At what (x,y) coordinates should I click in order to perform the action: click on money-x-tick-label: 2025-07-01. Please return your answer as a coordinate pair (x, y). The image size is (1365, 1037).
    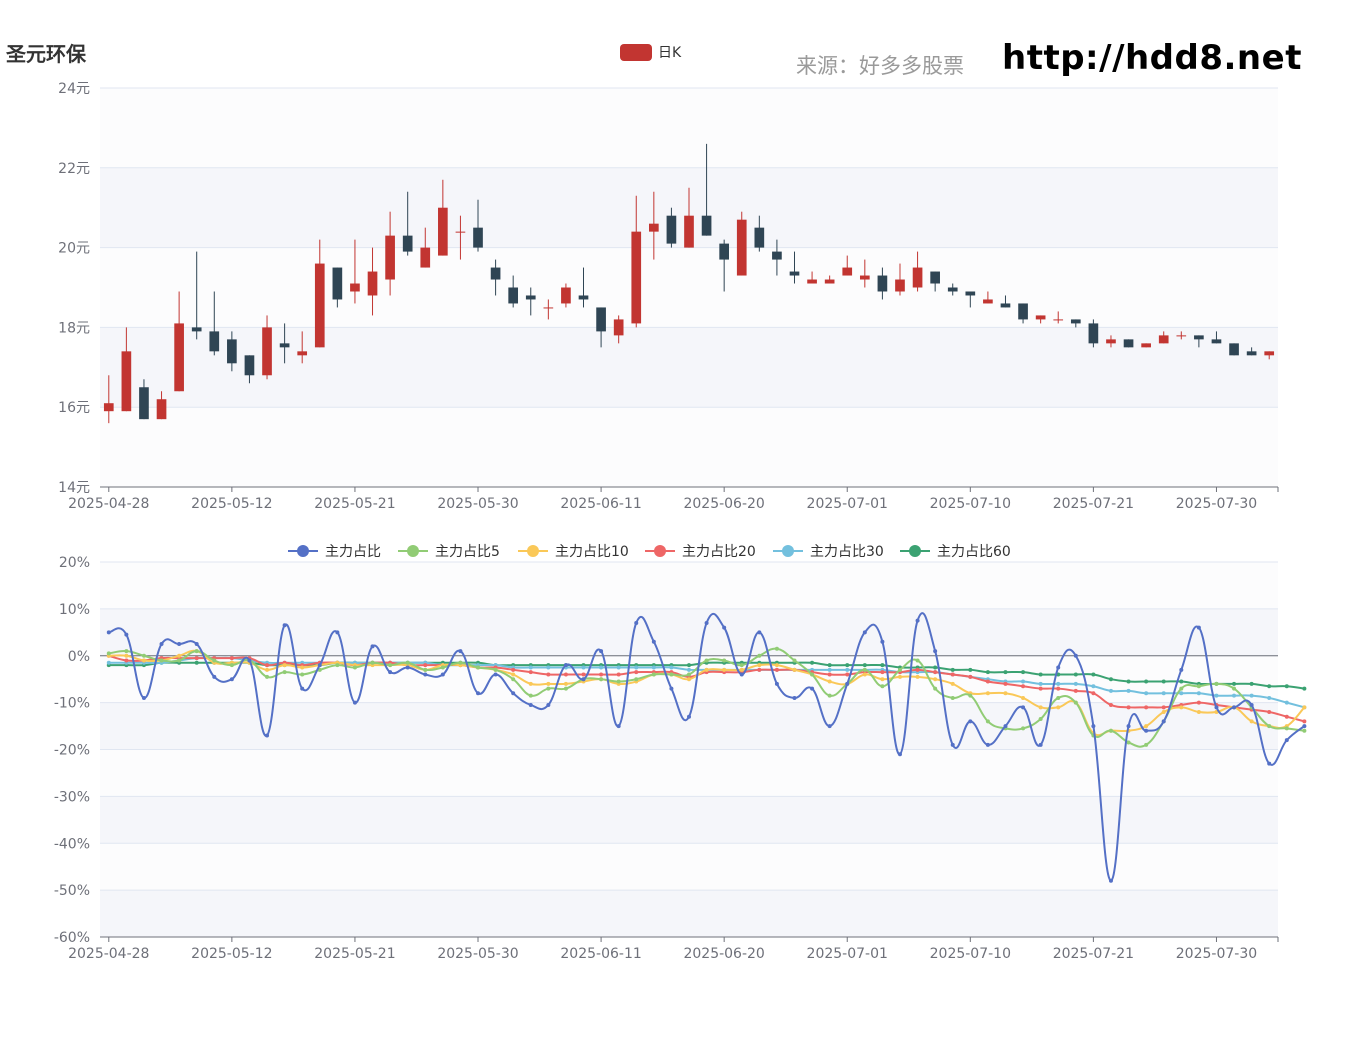
    Looking at the image, I should click on (847, 954).